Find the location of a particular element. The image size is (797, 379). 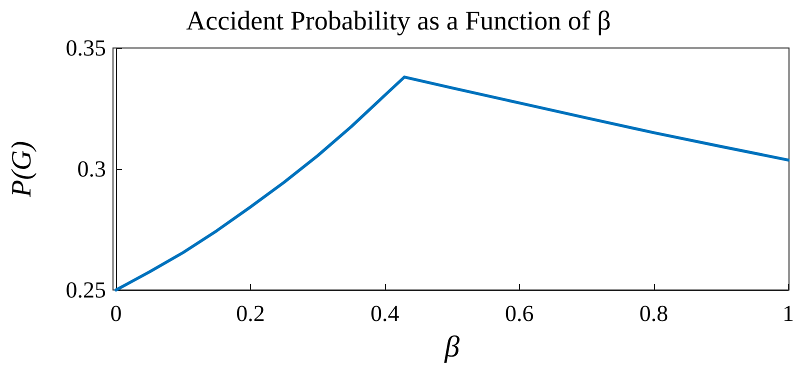

x-tick-label: 0.4 is located at coordinates (385, 313).